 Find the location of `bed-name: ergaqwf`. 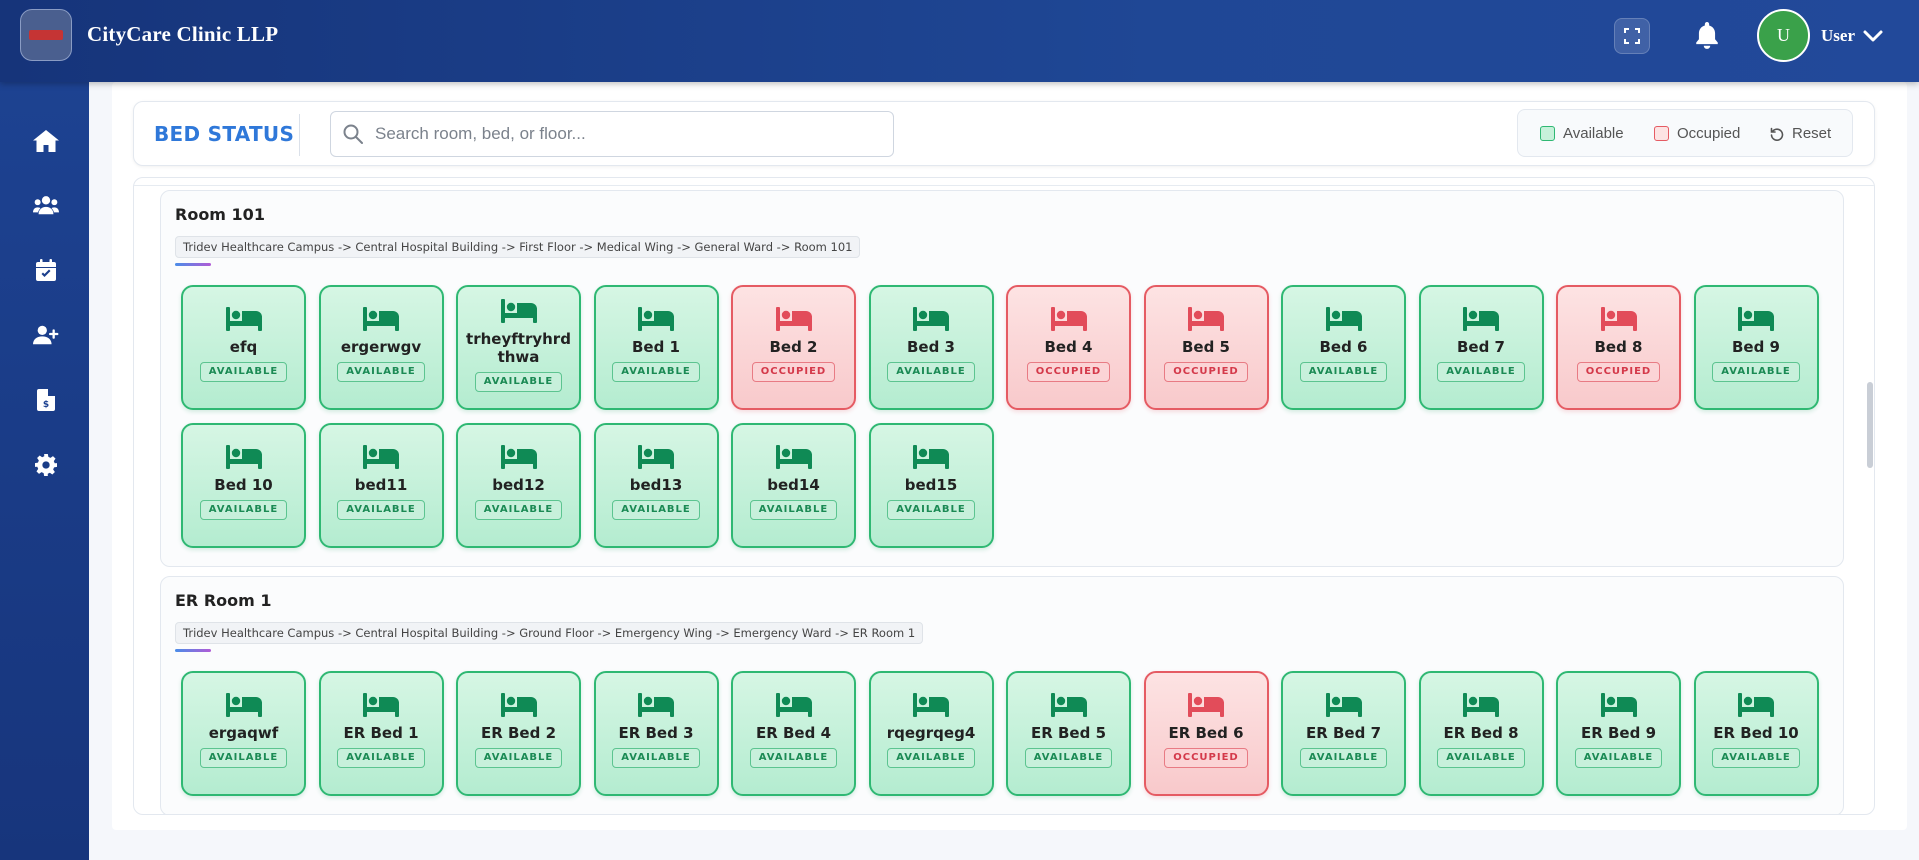

bed-name: ergaqwf is located at coordinates (243, 733).